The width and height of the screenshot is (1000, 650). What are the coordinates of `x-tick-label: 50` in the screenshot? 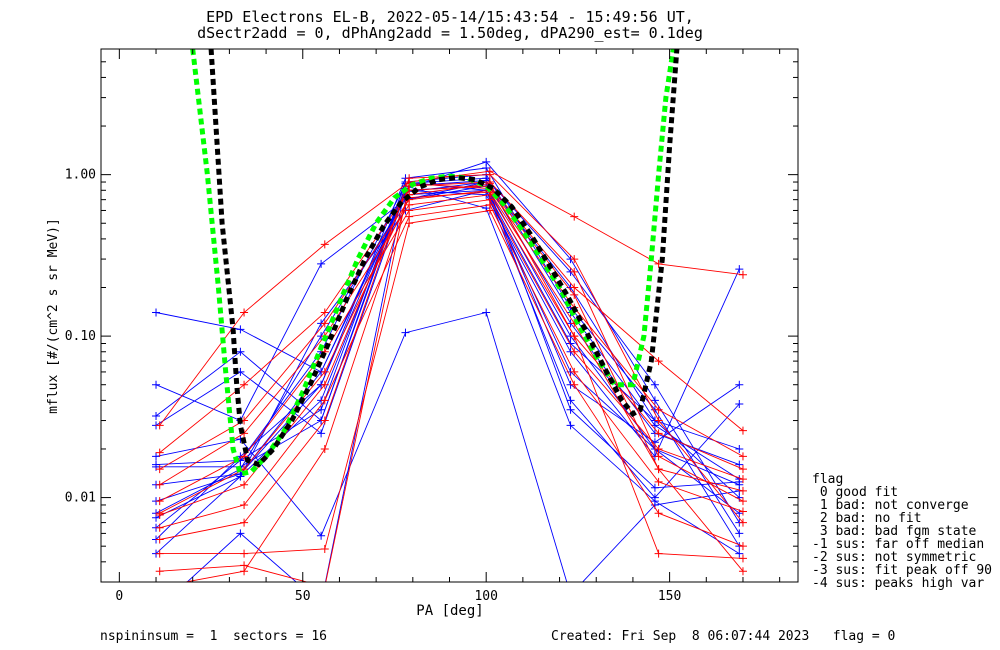 It's located at (303, 596).